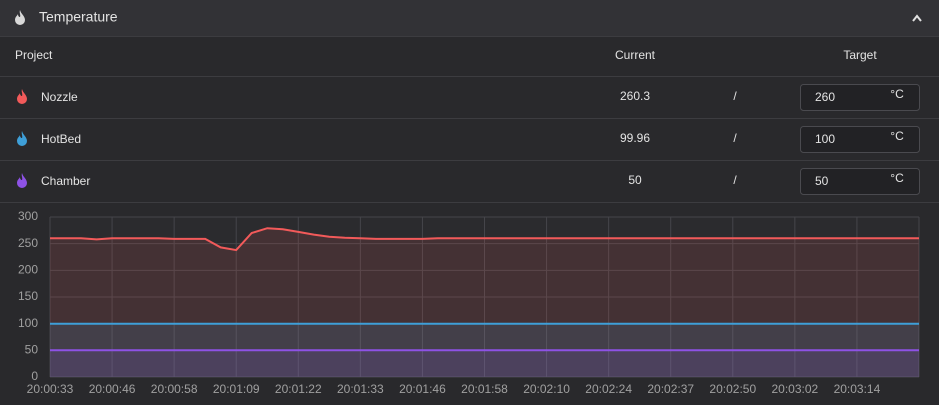 The height and width of the screenshot is (405, 939). Describe the element at coordinates (732, 389) in the screenshot. I see `x-tick-label: 20:02:50` at that location.